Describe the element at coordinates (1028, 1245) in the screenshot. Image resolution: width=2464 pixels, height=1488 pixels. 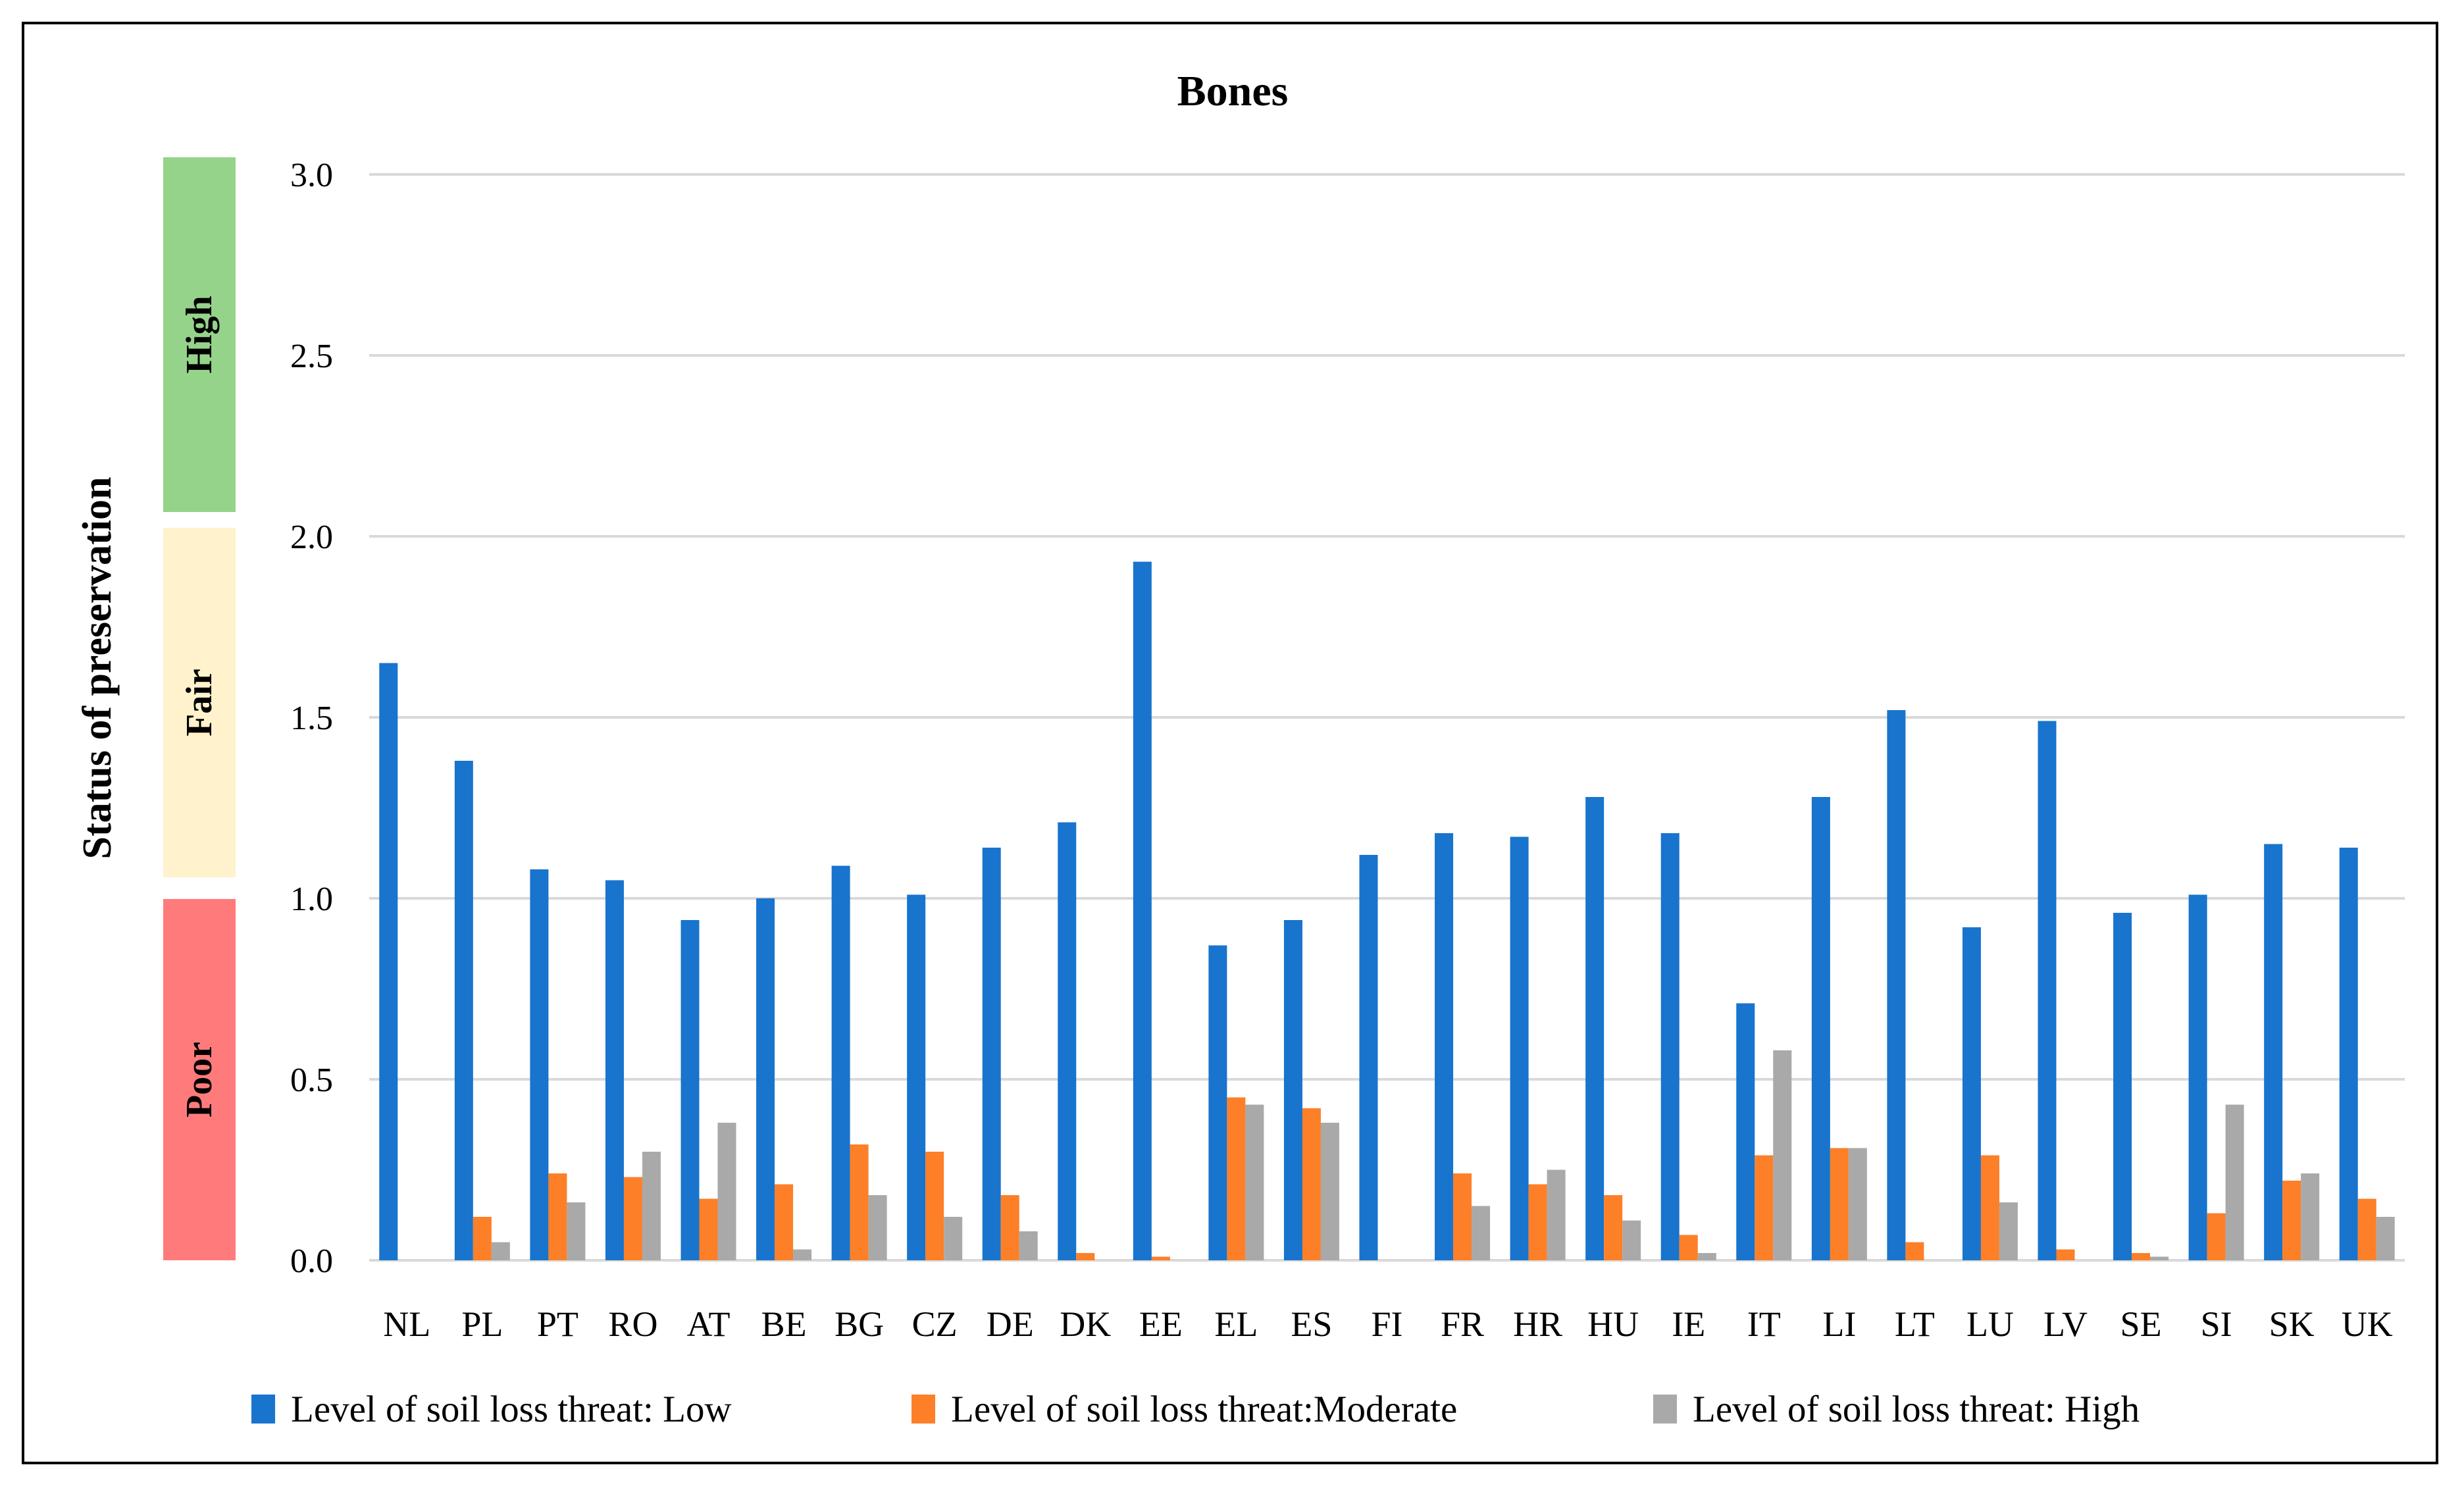
I see `bar-de-high` at that location.